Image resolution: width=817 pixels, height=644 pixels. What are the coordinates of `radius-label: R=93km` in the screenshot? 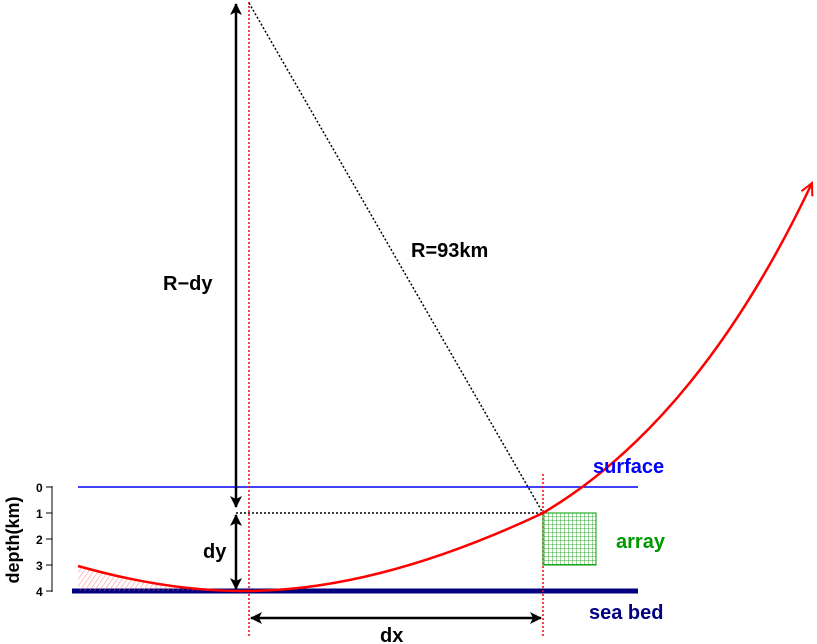 It's located at (449, 251).